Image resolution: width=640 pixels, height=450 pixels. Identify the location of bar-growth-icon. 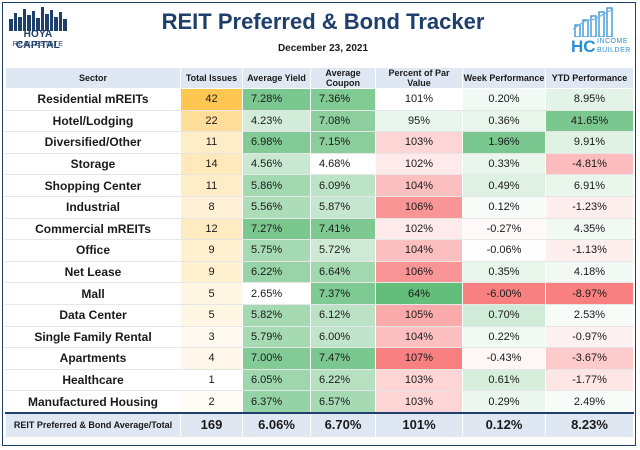
(593, 22).